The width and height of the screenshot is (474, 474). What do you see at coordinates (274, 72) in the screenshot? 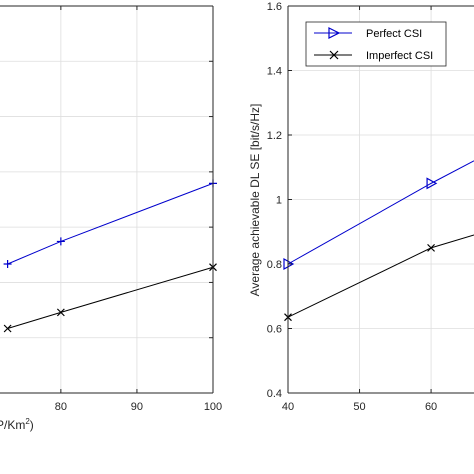
I see `right-y-tick-label: 1.4` at bounding box center [274, 72].